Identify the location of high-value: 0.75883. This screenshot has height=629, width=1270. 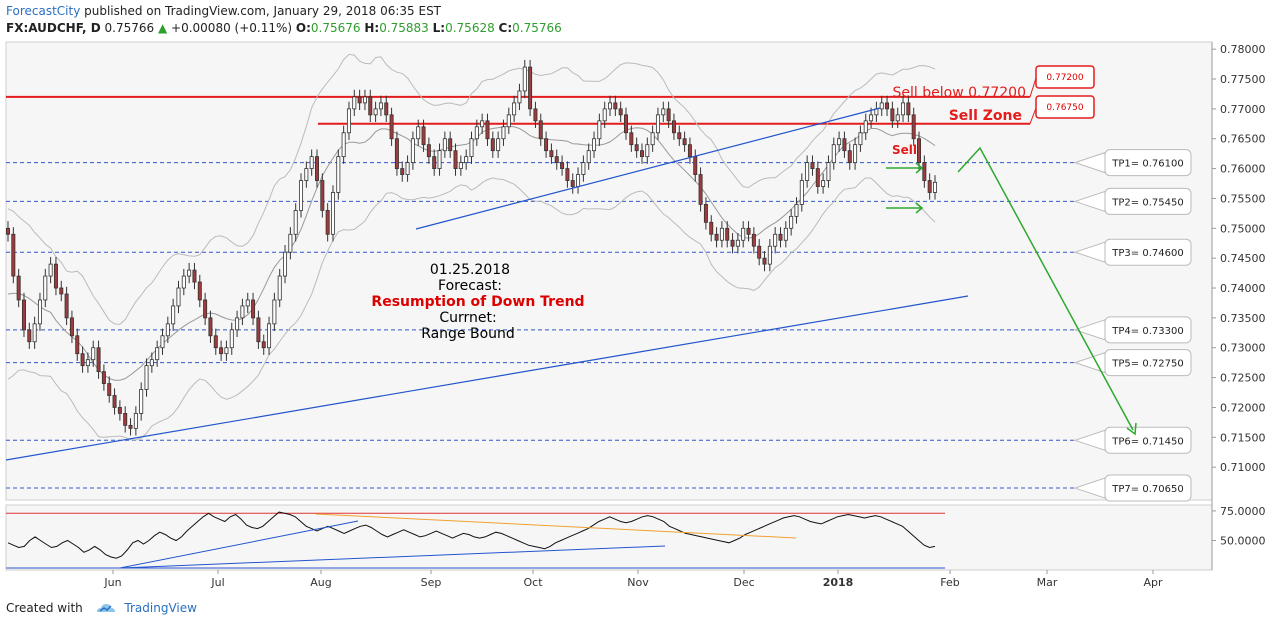
(404, 28).